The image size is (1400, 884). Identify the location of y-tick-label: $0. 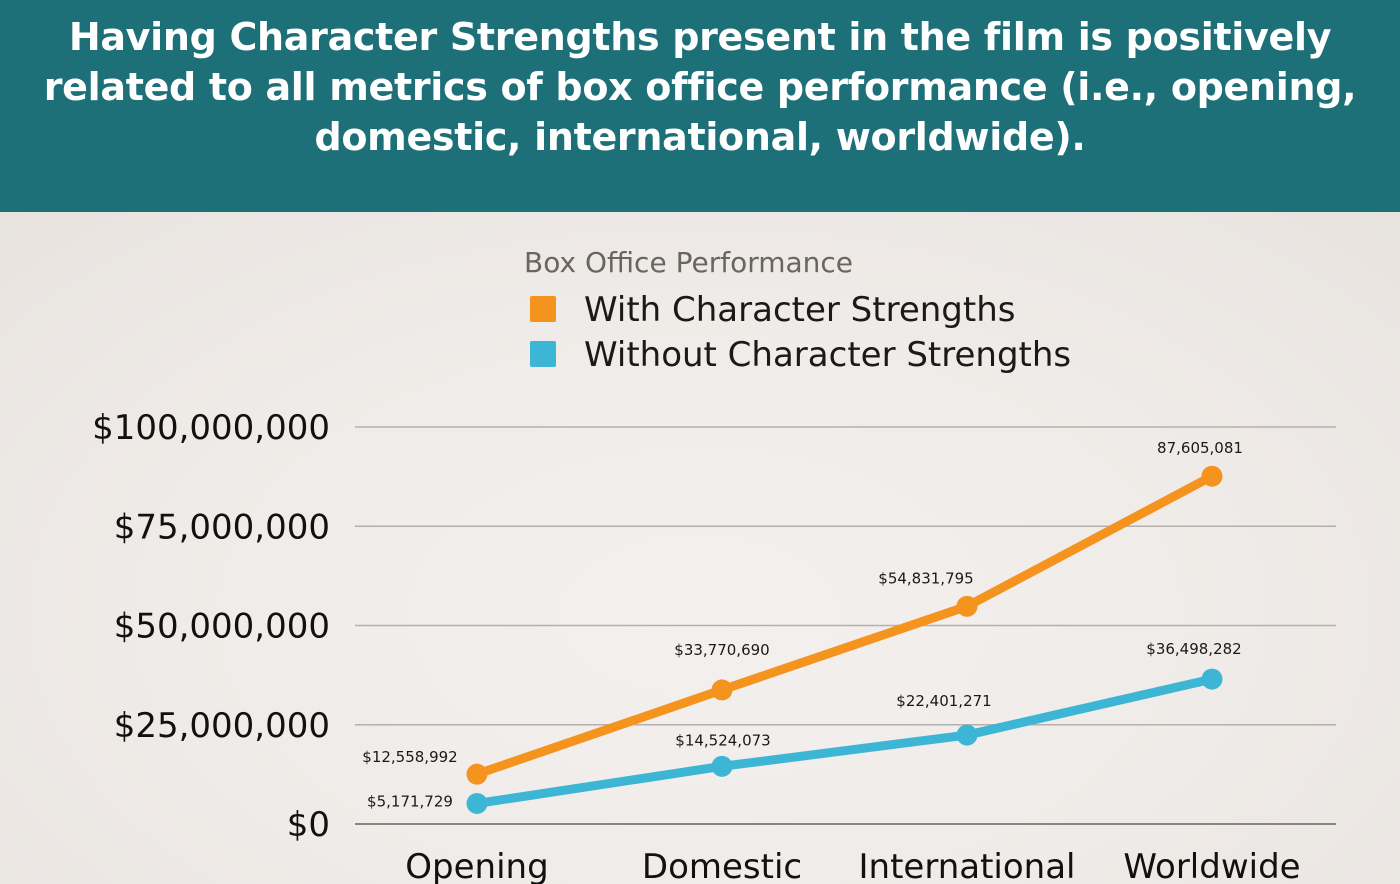
(308, 825).